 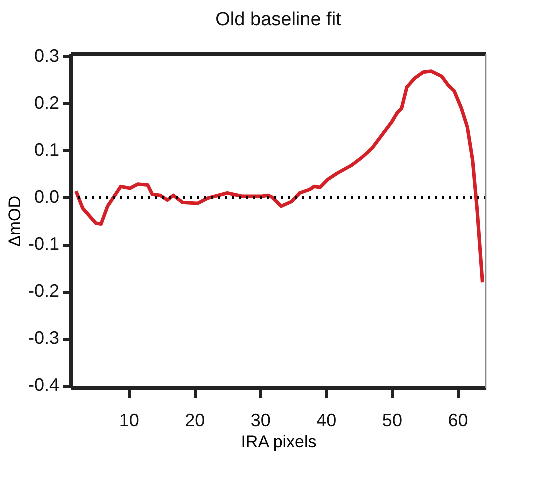 I want to click on x-axis-title: IRA pixels, so click(x=279, y=442).